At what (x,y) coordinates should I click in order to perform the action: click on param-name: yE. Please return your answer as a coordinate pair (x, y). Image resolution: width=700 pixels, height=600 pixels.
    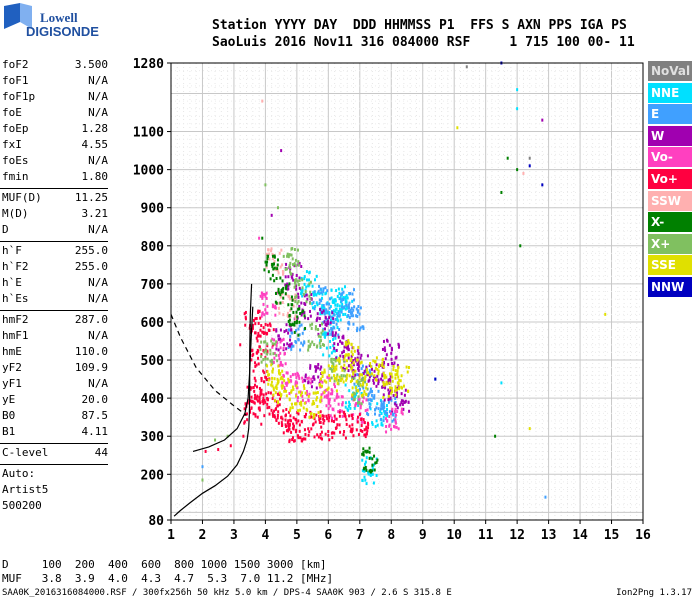
    Looking at the image, I should click on (9, 399).